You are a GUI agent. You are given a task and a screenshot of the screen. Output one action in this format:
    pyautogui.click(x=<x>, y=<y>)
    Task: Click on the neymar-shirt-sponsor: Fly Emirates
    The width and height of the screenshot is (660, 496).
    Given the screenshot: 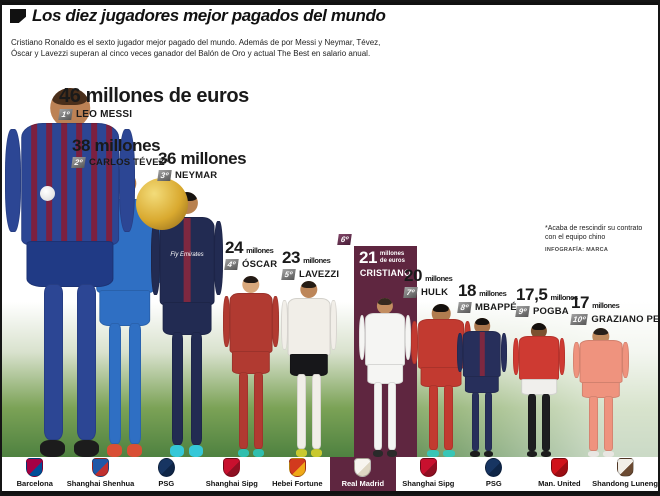 What is the action you would take?
    pyautogui.click(x=187, y=255)
    